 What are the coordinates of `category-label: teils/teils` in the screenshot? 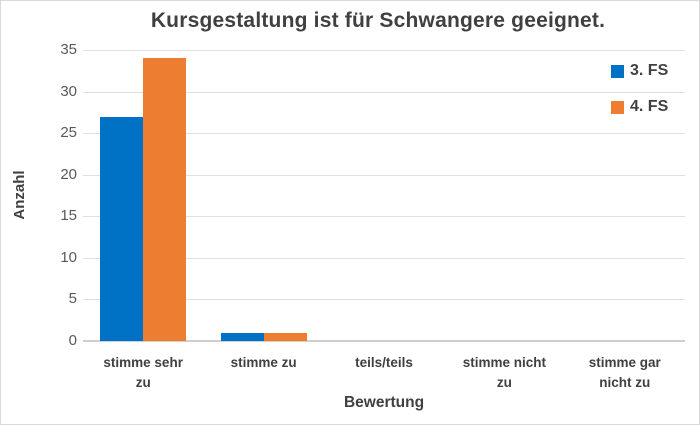 It's located at (384, 363).